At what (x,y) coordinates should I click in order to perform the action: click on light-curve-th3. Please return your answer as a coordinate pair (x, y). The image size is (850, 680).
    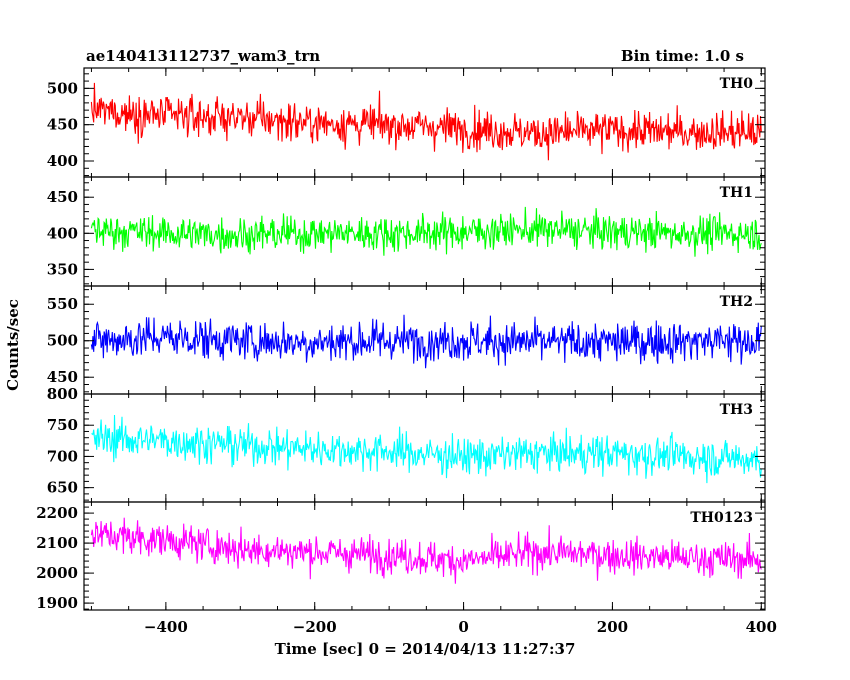
    Looking at the image, I should click on (426, 449).